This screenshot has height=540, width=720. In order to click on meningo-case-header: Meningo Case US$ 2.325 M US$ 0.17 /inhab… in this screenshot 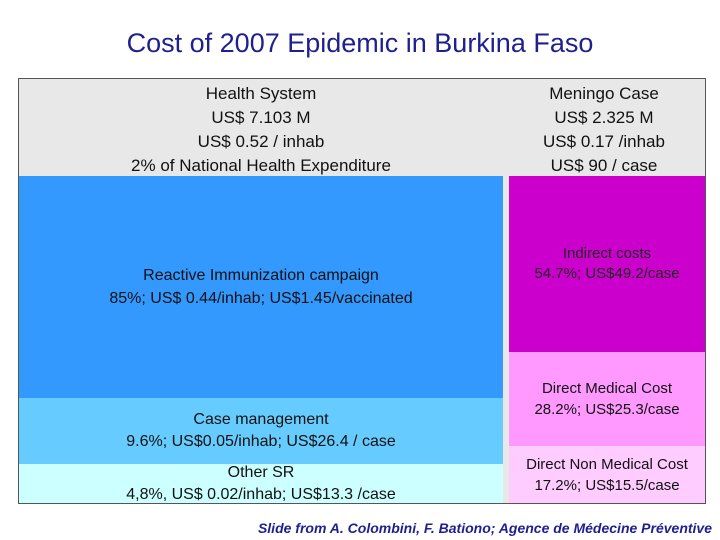, I will do `click(604, 130)`.